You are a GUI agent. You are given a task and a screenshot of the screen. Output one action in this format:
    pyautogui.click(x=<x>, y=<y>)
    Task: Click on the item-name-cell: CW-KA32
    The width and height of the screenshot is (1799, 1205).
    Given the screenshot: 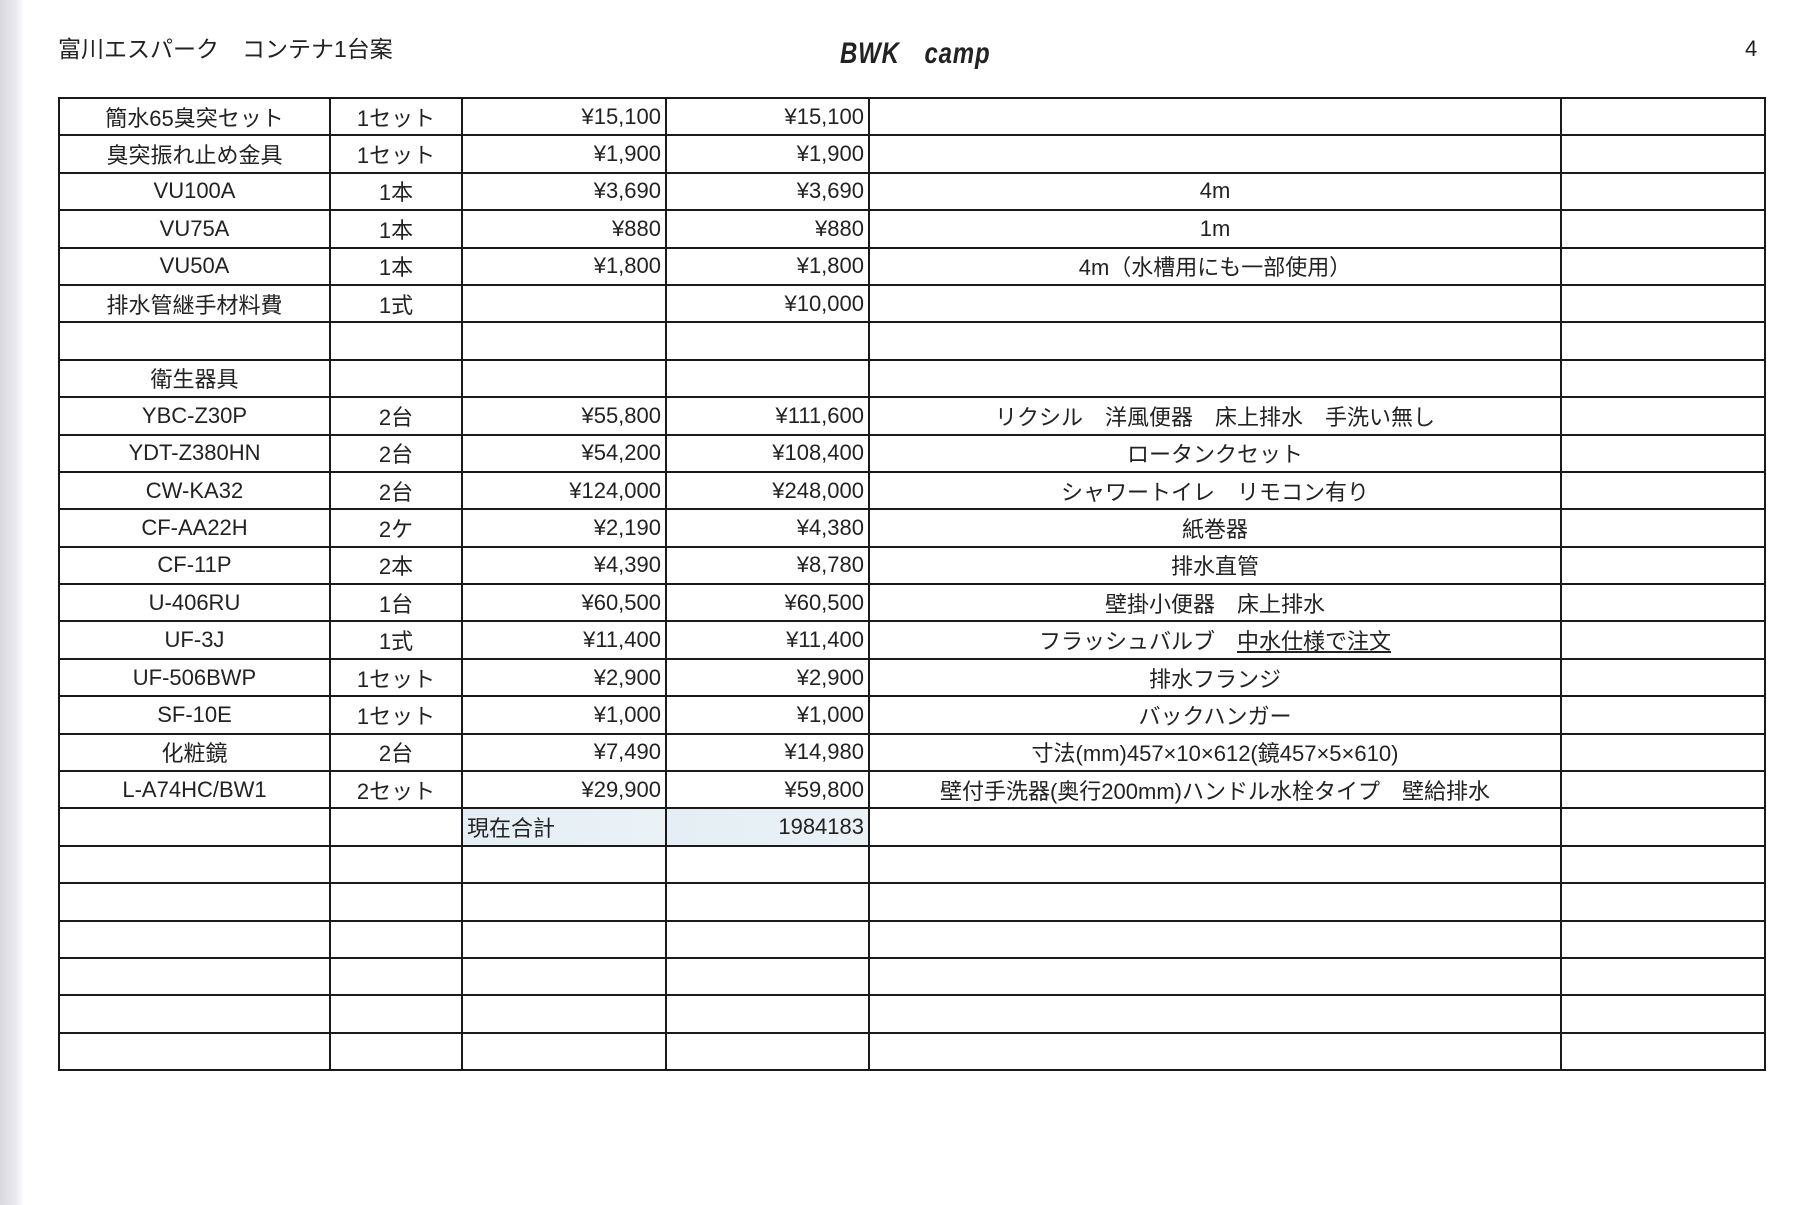 What is the action you would take?
    pyautogui.click(x=194, y=490)
    